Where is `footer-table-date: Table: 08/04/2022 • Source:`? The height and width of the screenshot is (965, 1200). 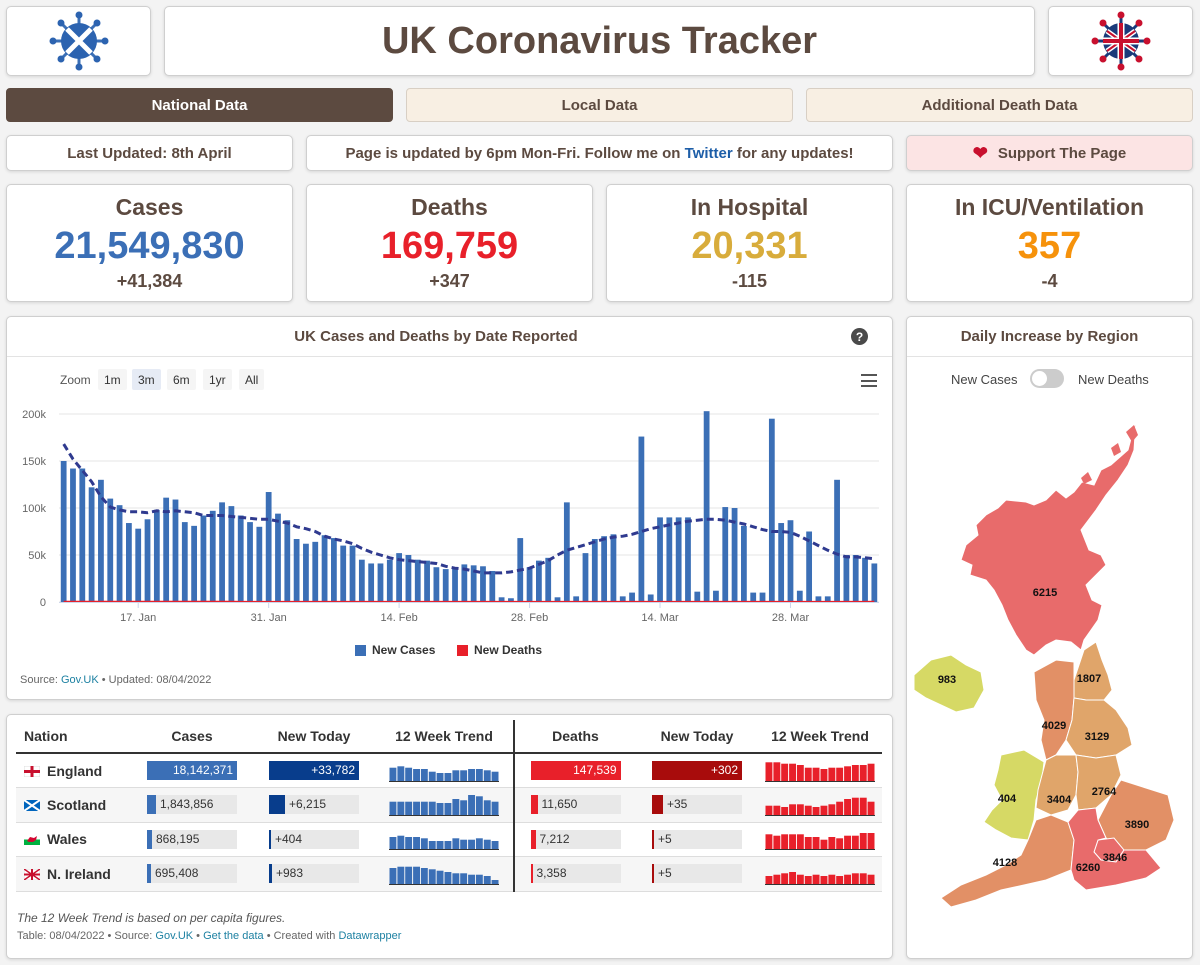
footer-table-date: Table: 08/04/2022 • Source: is located at coordinates (85, 936).